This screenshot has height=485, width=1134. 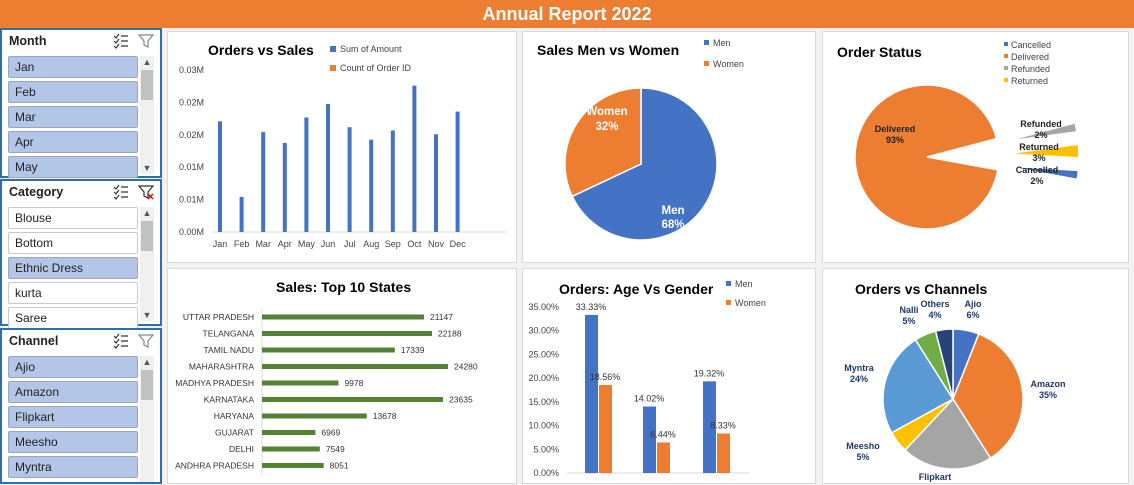 I want to click on y-tick-label: 10.00%, so click(x=543, y=426).